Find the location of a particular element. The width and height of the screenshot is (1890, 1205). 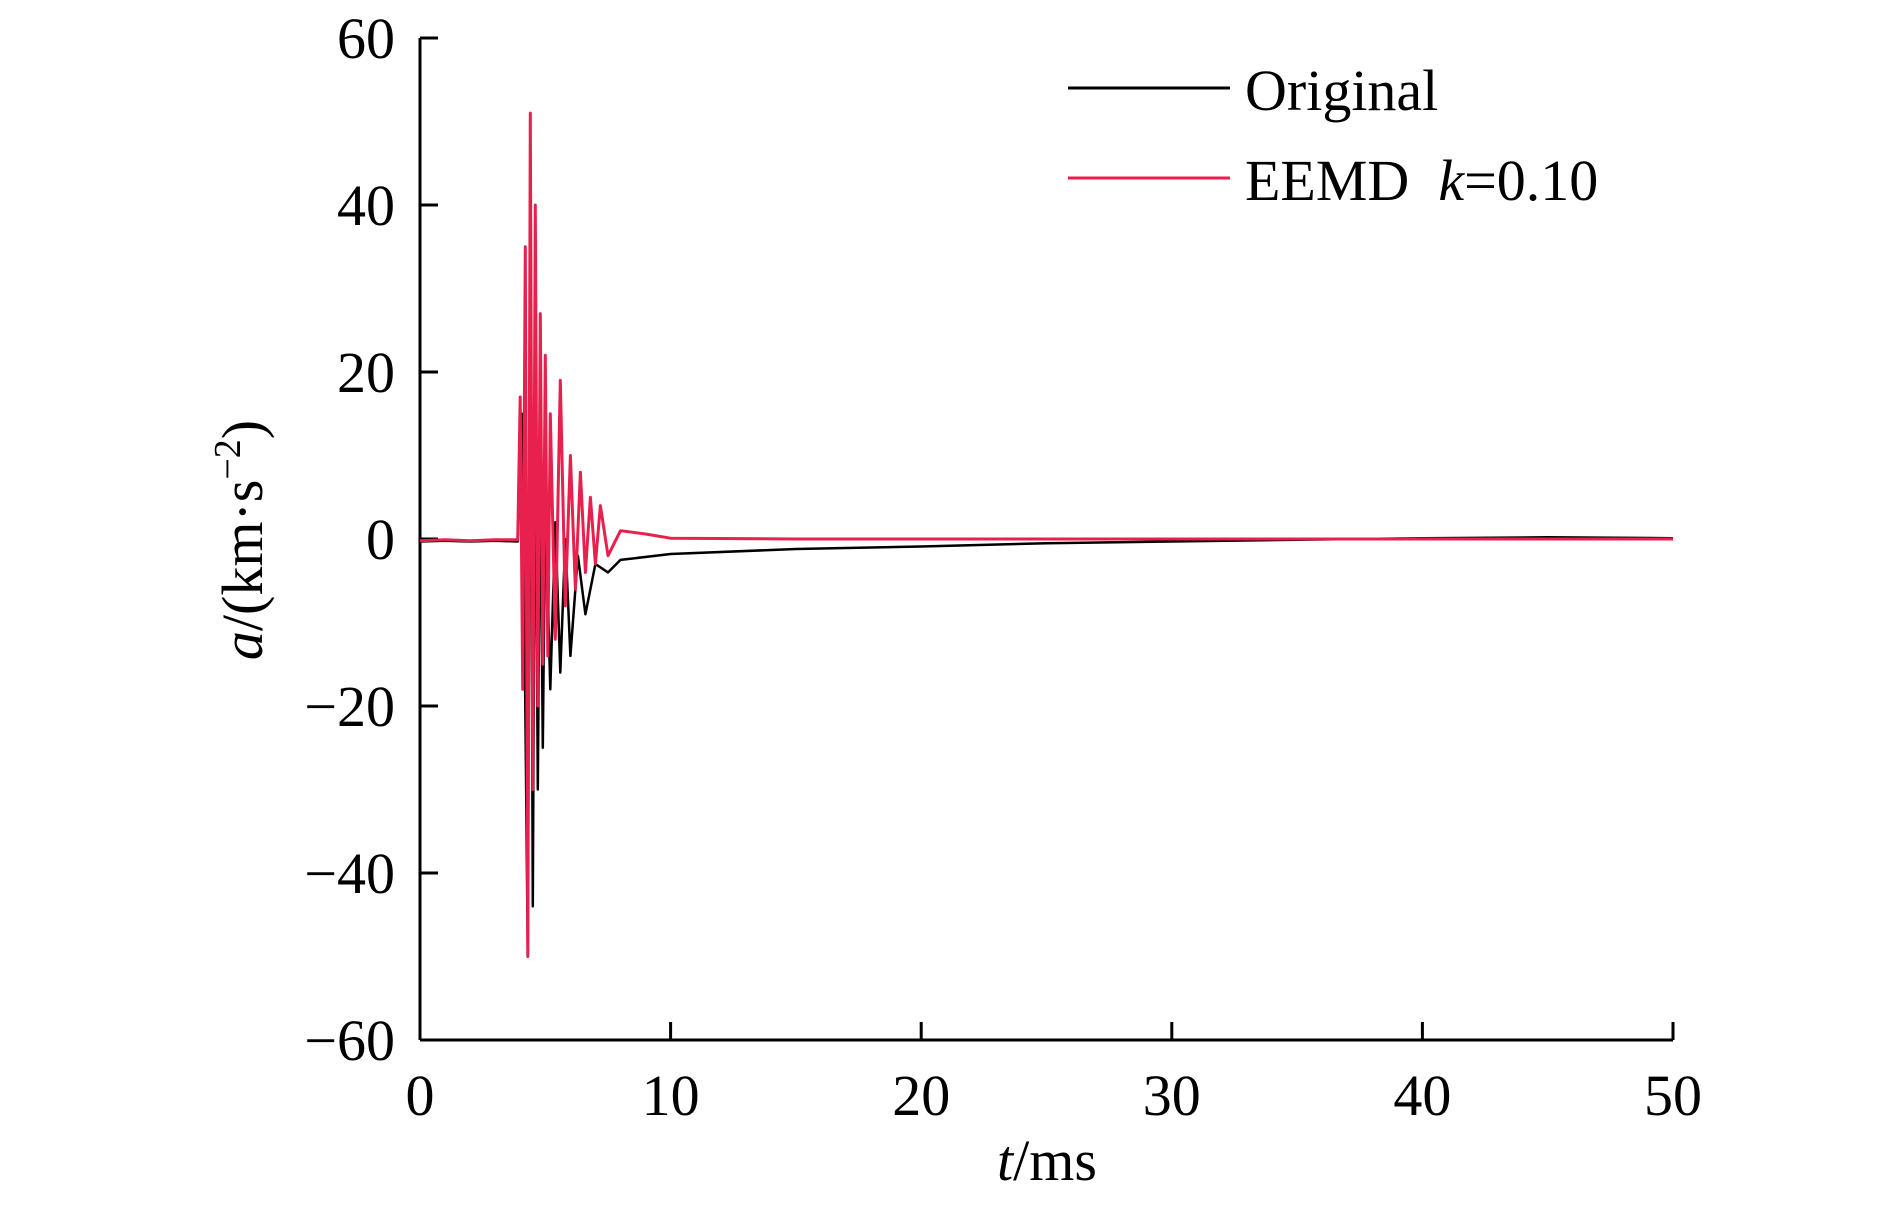

x-tick-label: 40 is located at coordinates (1422, 1095).